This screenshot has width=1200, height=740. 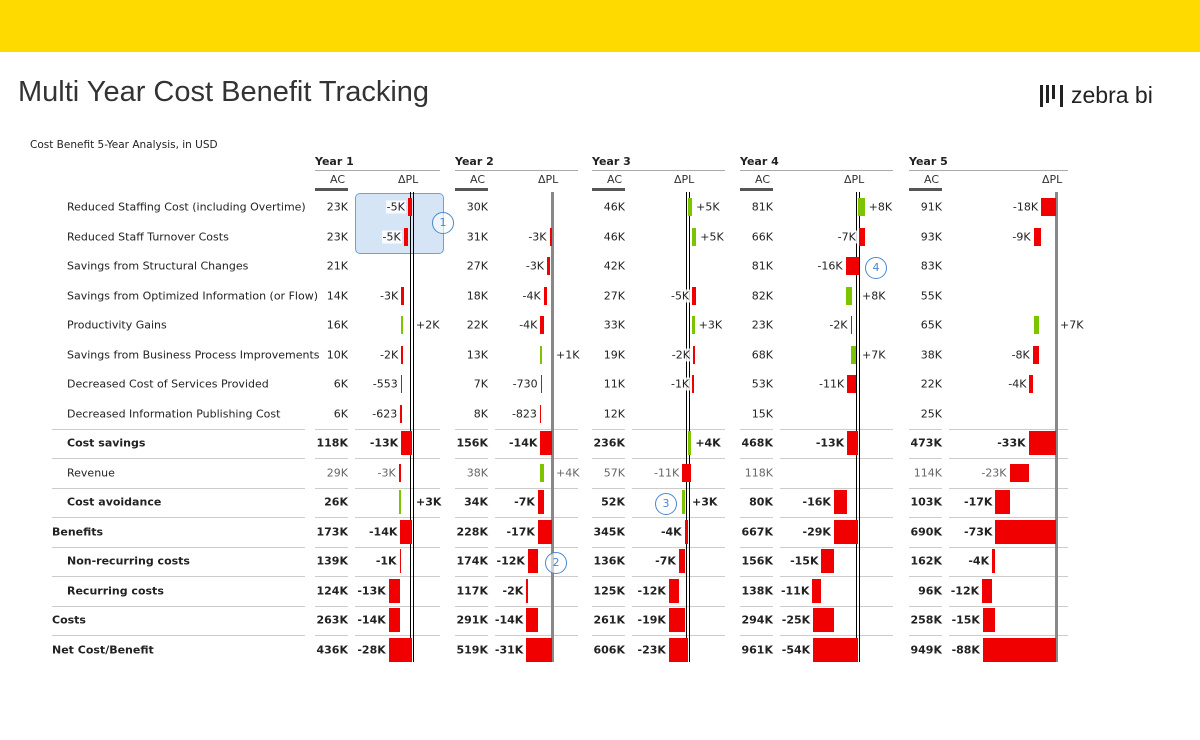 I want to click on annotation-marker-2: 2, so click(x=556, y=563).